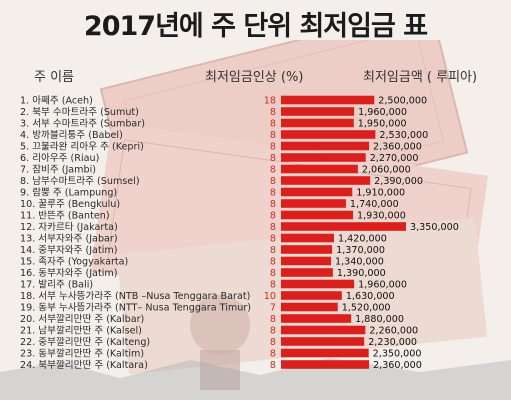 The height and width of the screenshot is (400, 511). Describe the element at coordinates (360, 250) in the screenshot. I see `wage-value-label: 1,370,000` at that location.